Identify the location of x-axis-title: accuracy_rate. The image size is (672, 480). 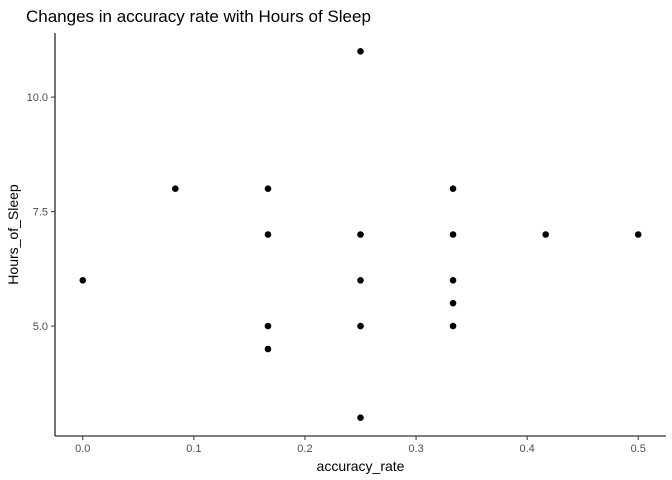
(361, 466).